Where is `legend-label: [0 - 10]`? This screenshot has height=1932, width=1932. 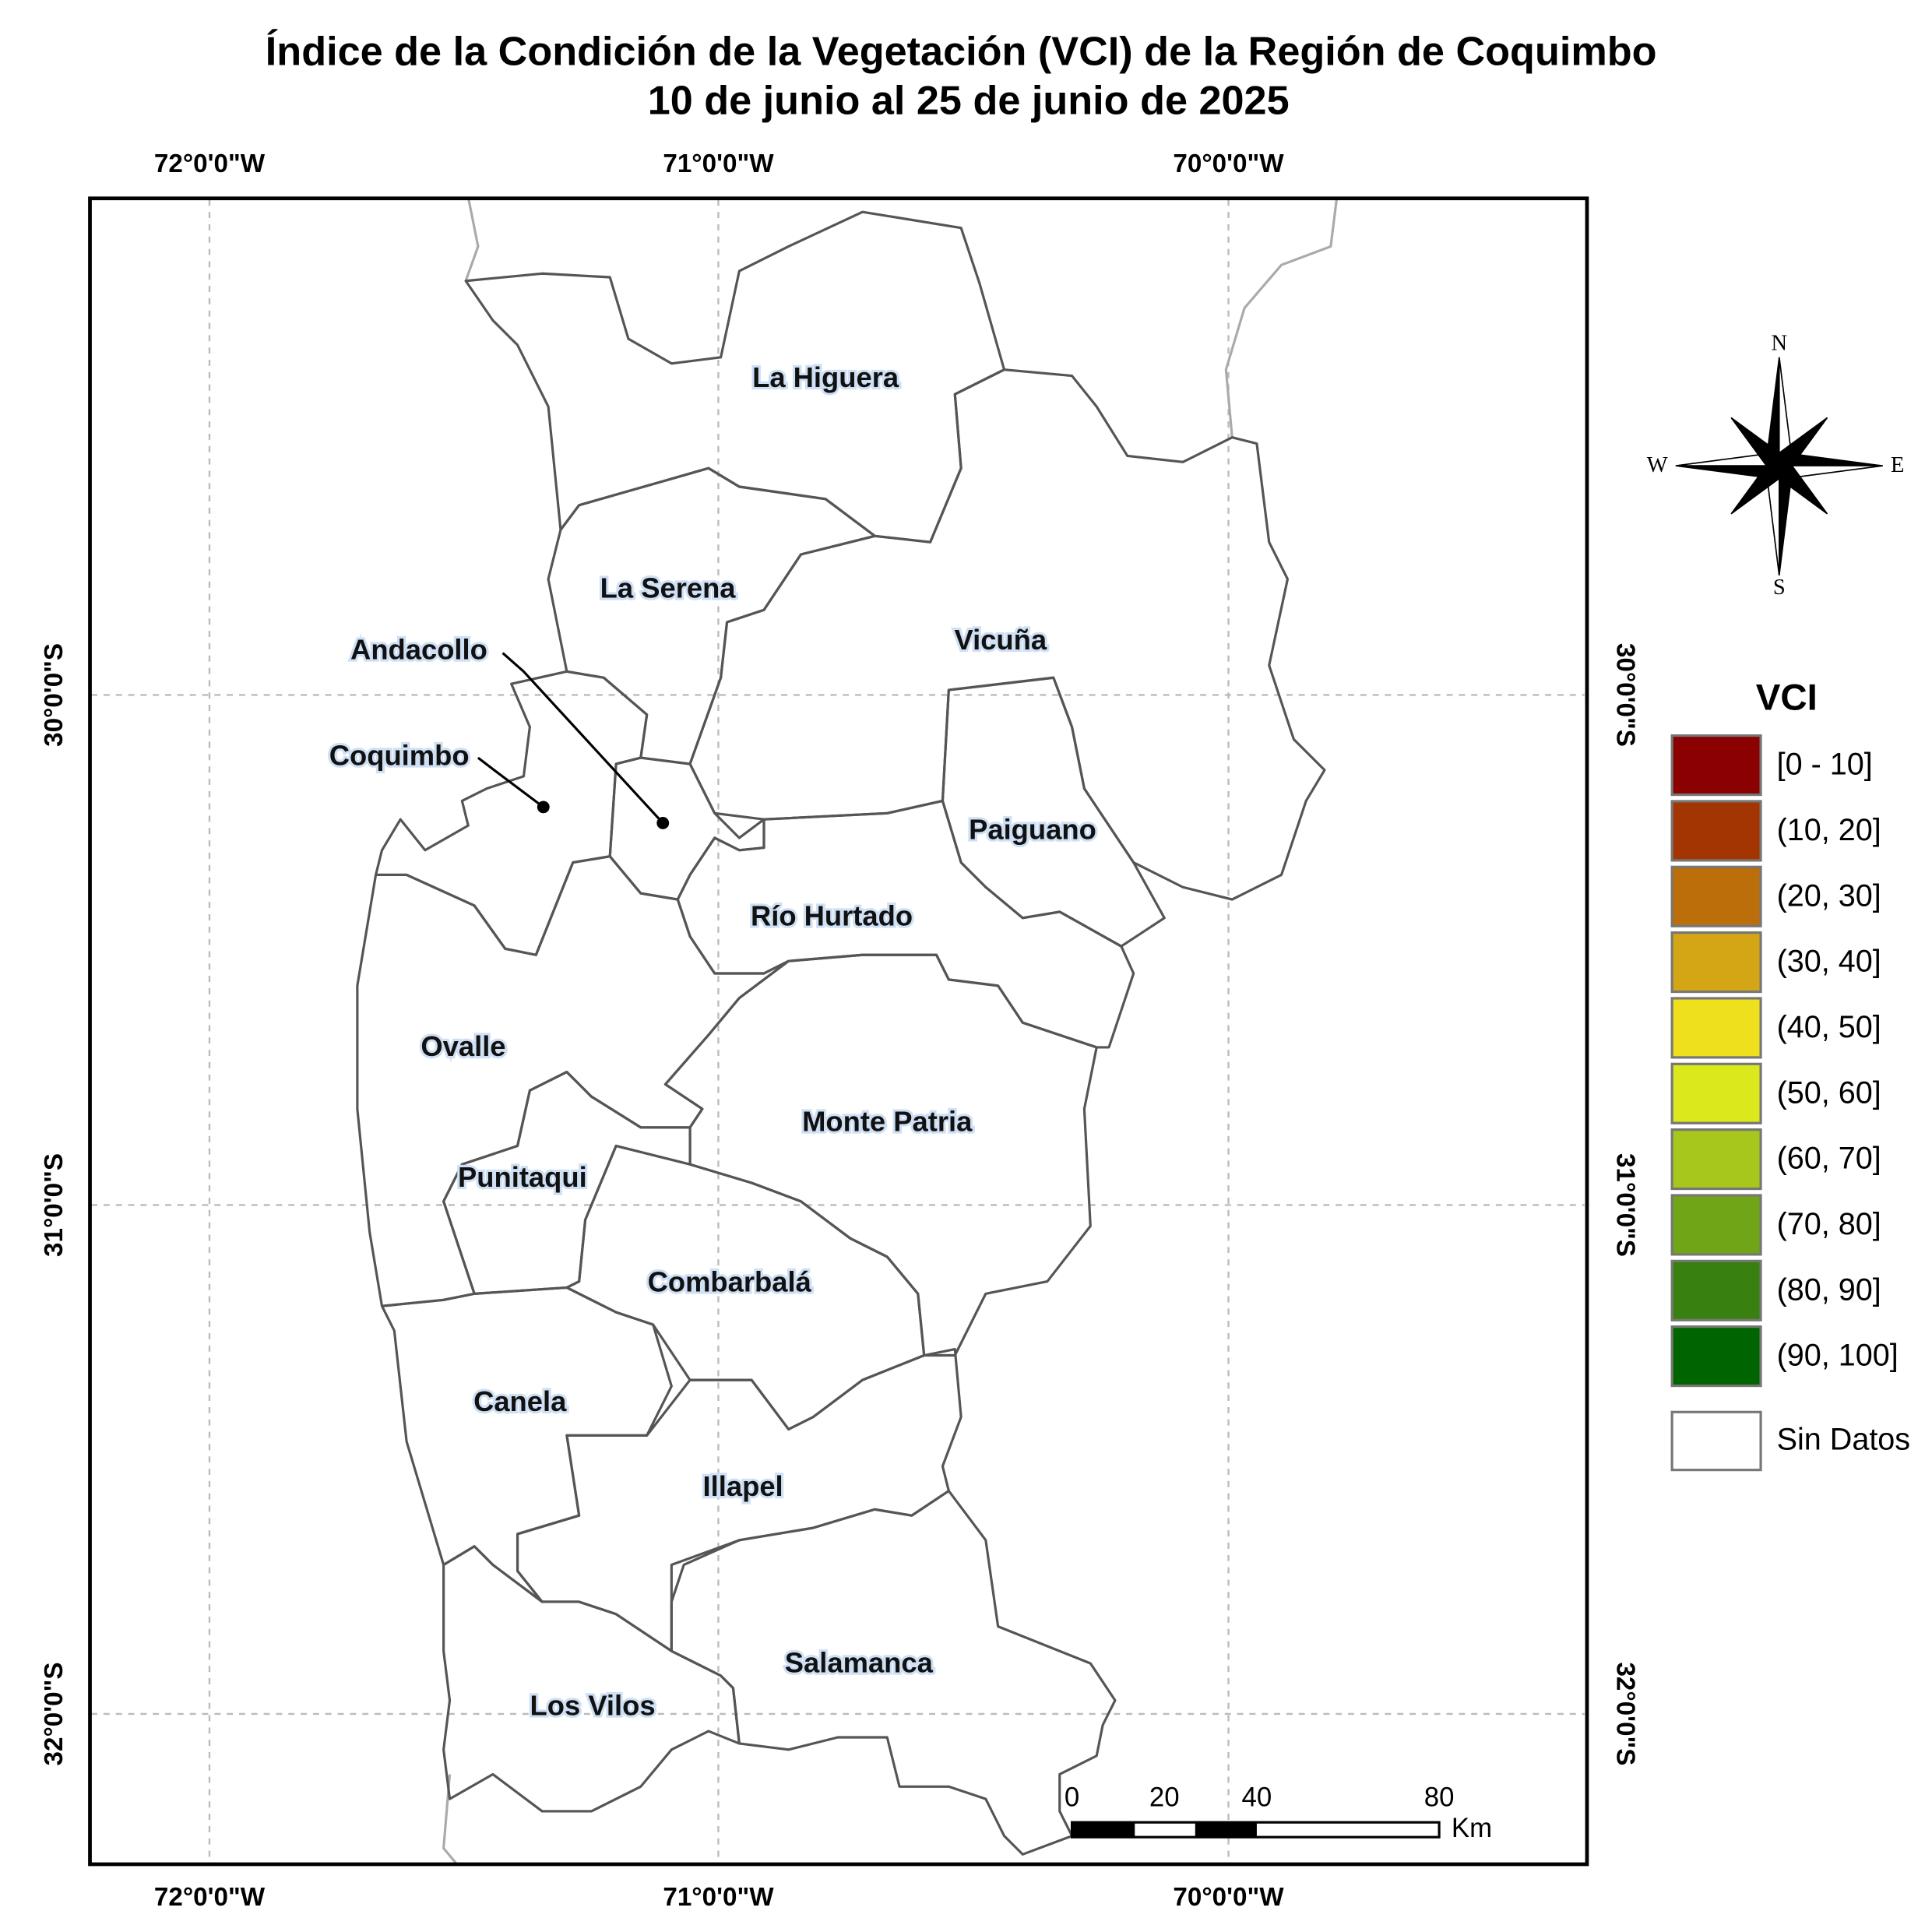
legend-label: [0 - 10] is located at coordinates (1825, 765).